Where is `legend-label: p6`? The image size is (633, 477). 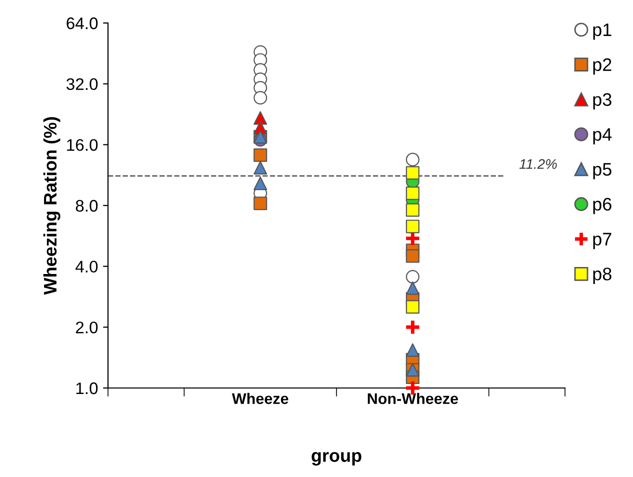 legend-label: p6 is located at coordinates (602, 206).